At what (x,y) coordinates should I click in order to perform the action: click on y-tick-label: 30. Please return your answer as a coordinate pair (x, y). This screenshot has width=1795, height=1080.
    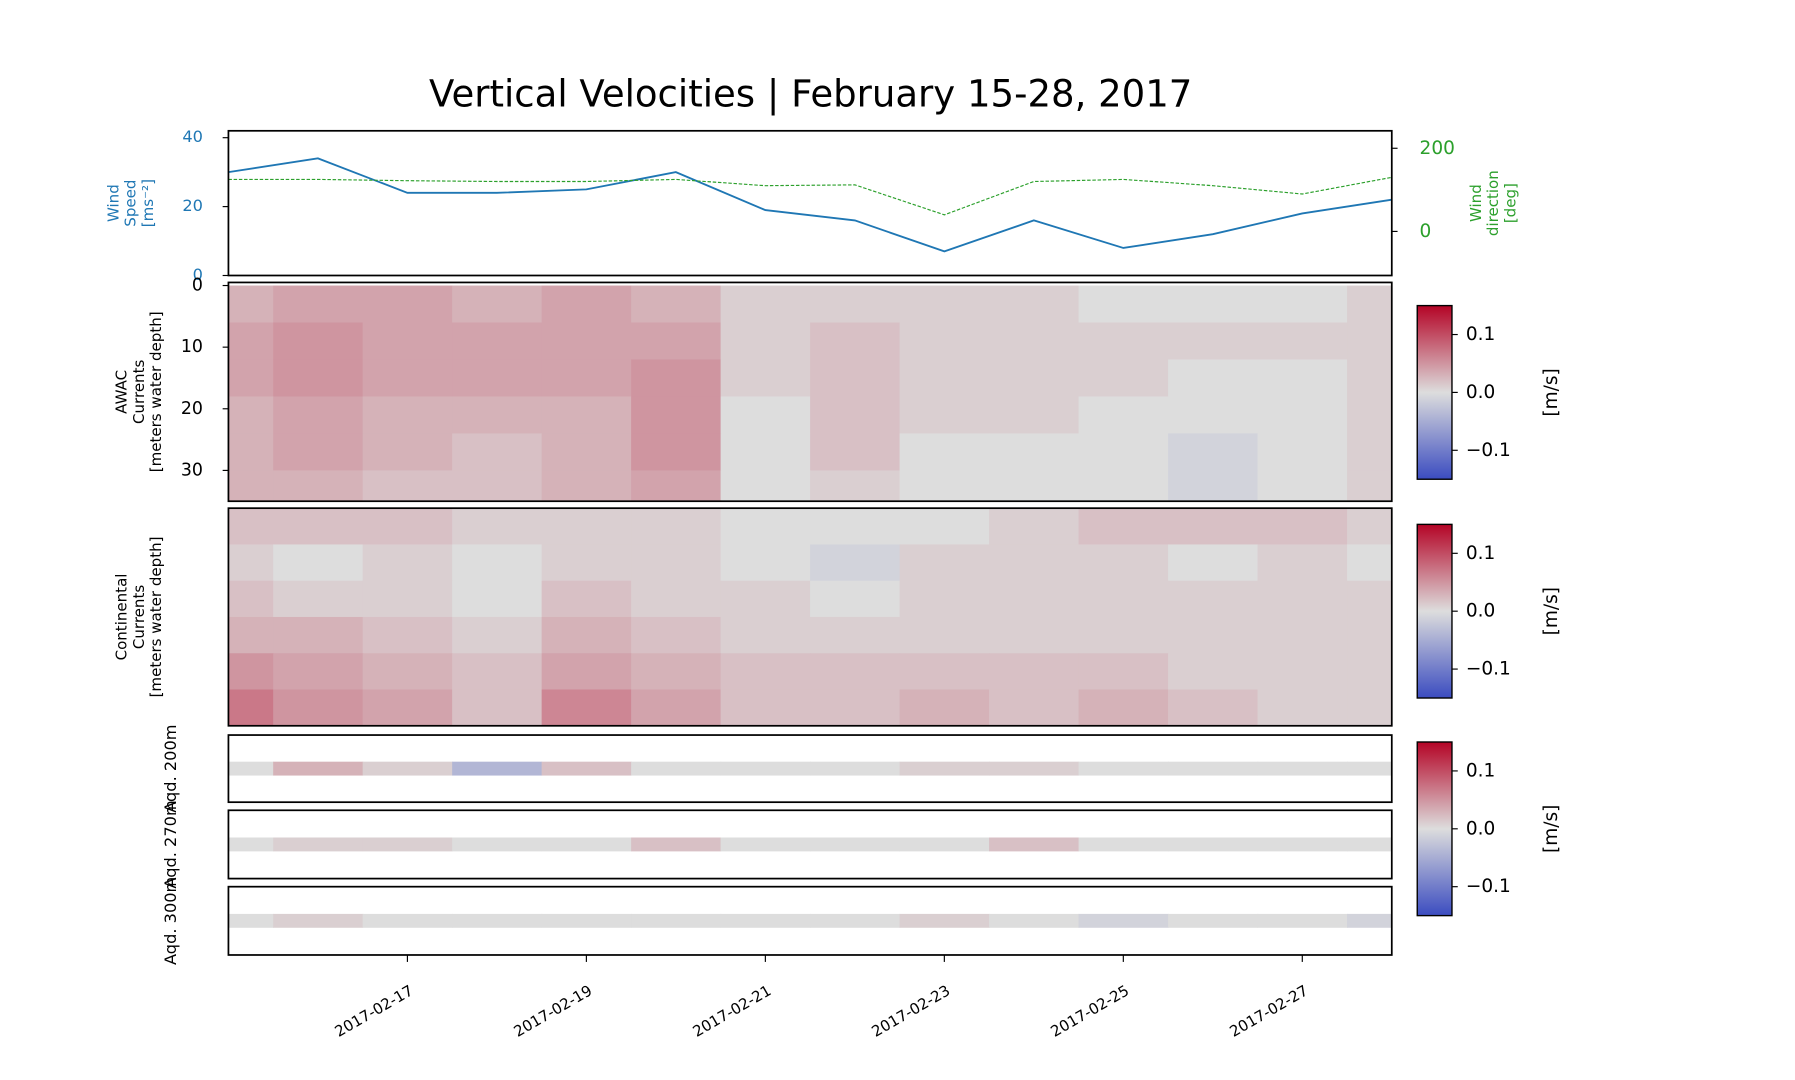
    Looking at the image, I should click on (192, 470).